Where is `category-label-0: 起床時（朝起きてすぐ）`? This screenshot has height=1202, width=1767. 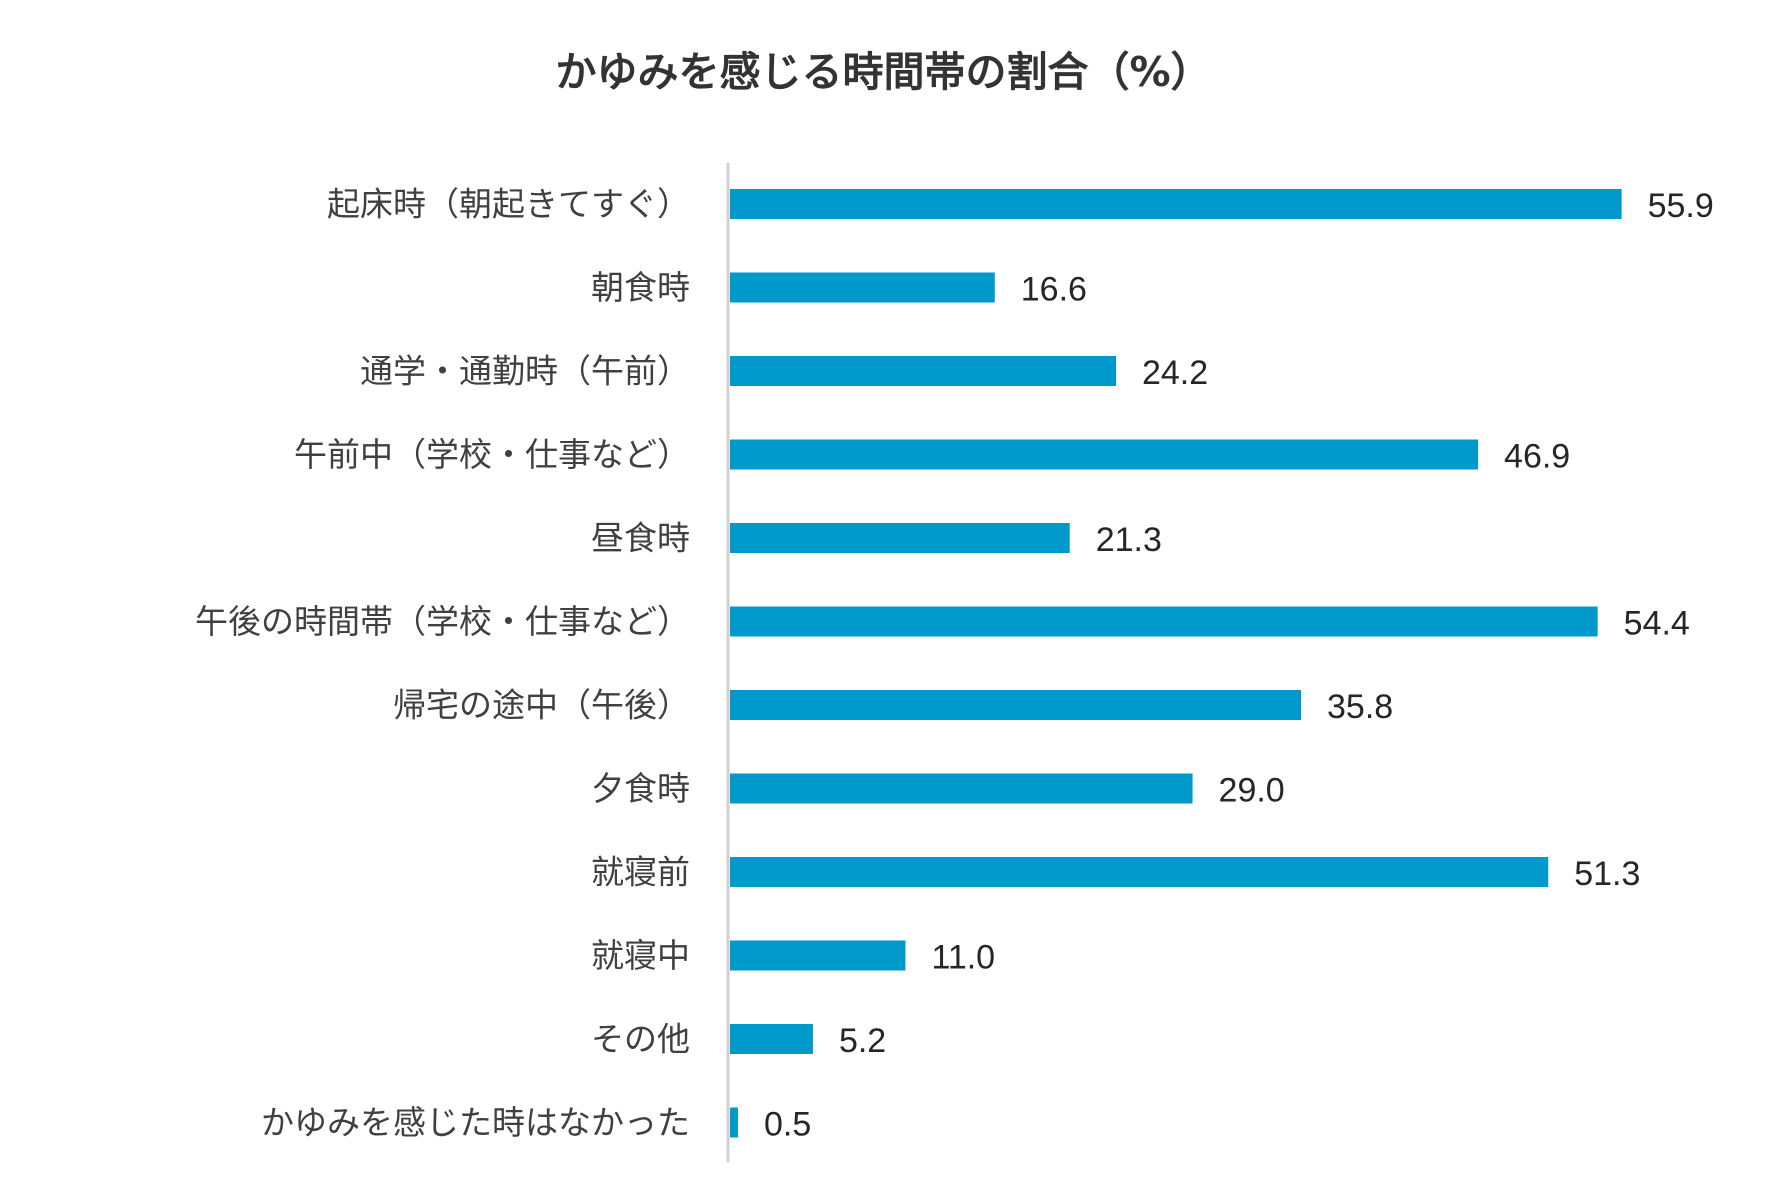
category-label-0: 起床時（朝起きてすぐ） is located at coordinates (508, 204).